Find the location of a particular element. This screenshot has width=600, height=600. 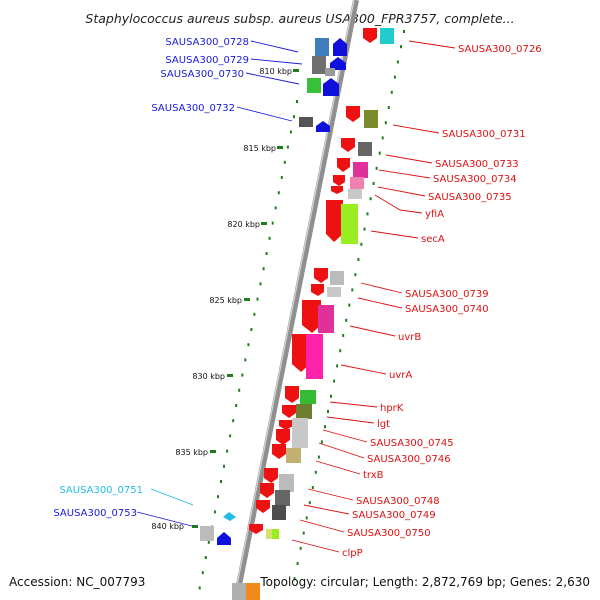

gene-label: SAUSA300_0728 is located at coordinates (207, 42).